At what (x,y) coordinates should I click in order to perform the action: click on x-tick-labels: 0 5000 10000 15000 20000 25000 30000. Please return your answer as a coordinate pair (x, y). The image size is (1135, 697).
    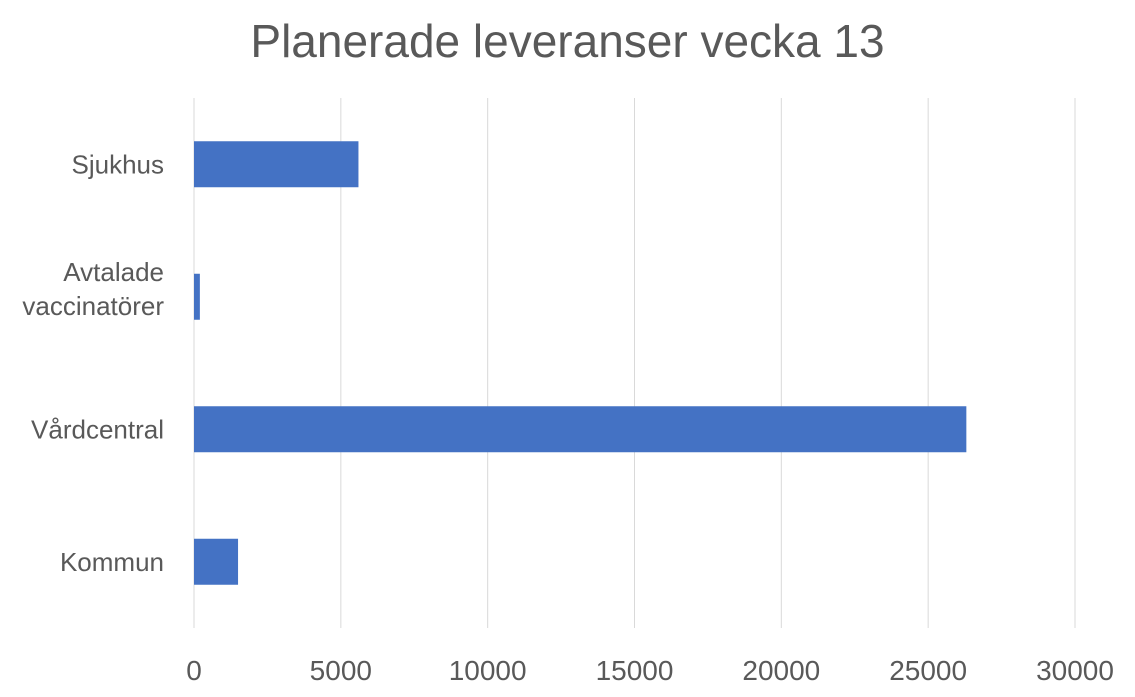
    Looking at the image, I should click on (650, 670).